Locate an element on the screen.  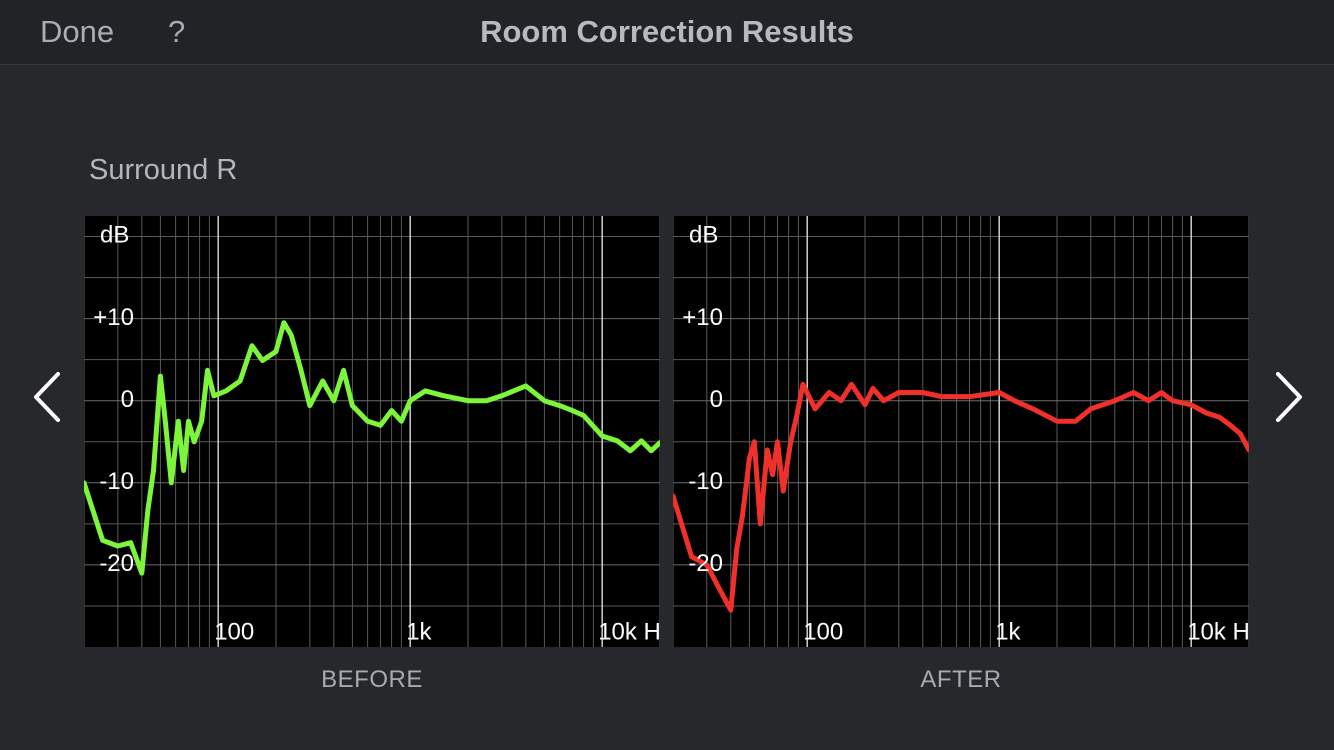
chart-caption: BEFORE is located at coordinates (372, 679).